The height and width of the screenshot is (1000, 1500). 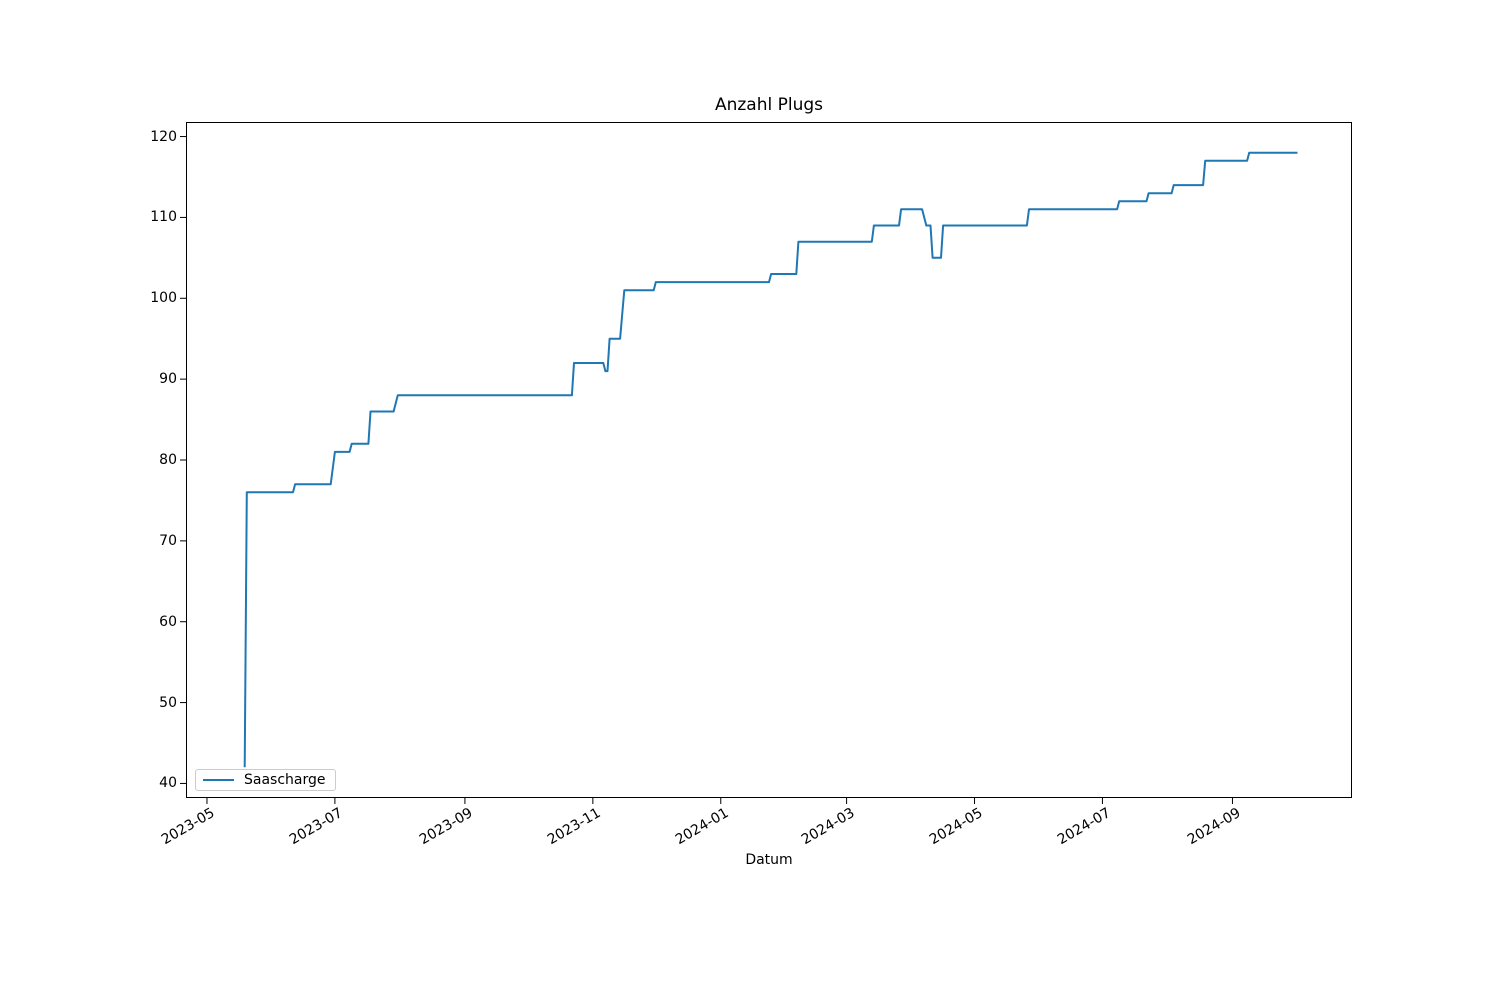 I want to click on chart-title: Anzahl Plugs, so click(x=769, y=105).